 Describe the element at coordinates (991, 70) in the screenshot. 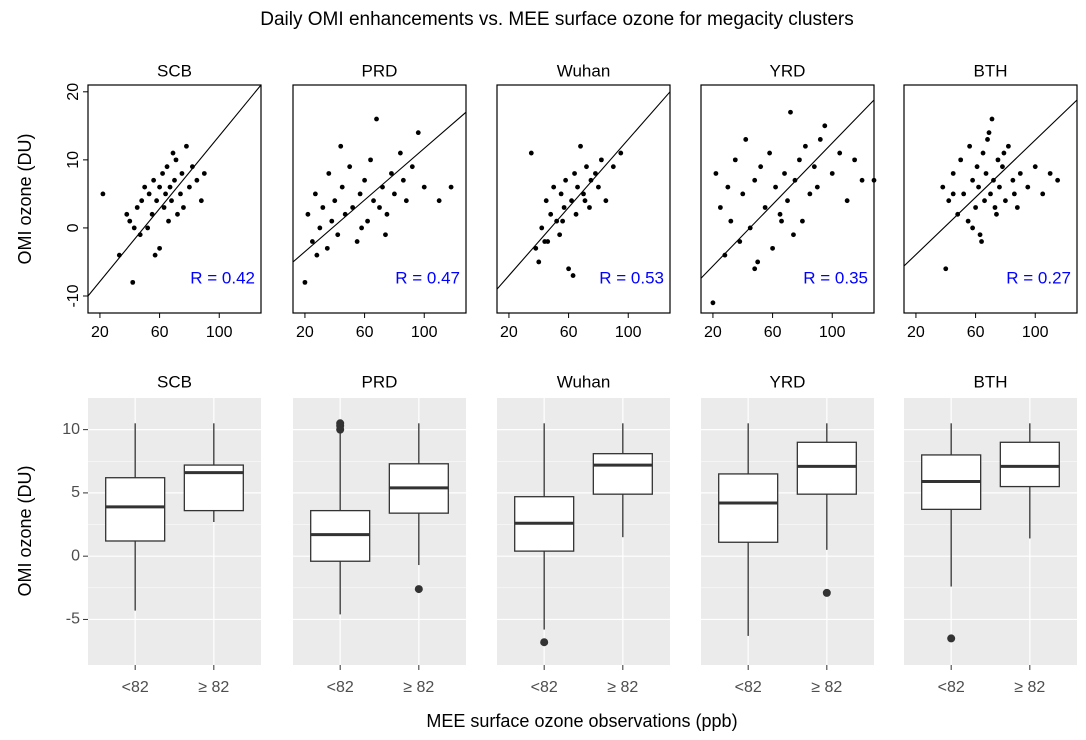

I see `panel-title: BTH` at that location.